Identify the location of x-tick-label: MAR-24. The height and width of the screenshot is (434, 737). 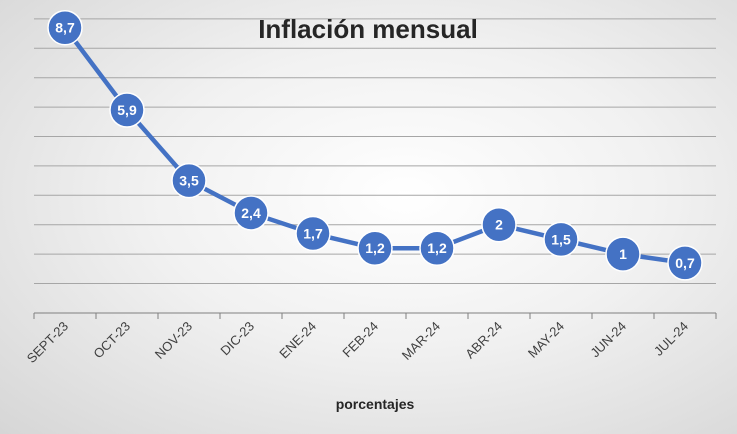
(421, 341).